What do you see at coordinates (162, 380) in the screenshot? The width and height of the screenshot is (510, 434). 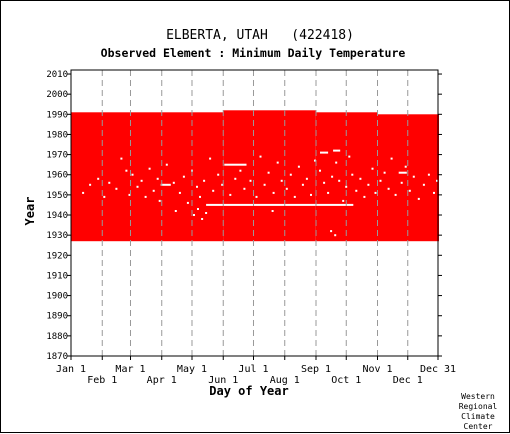 I see `x-tick-label: Apr 1` at bounding box center [162, 380].